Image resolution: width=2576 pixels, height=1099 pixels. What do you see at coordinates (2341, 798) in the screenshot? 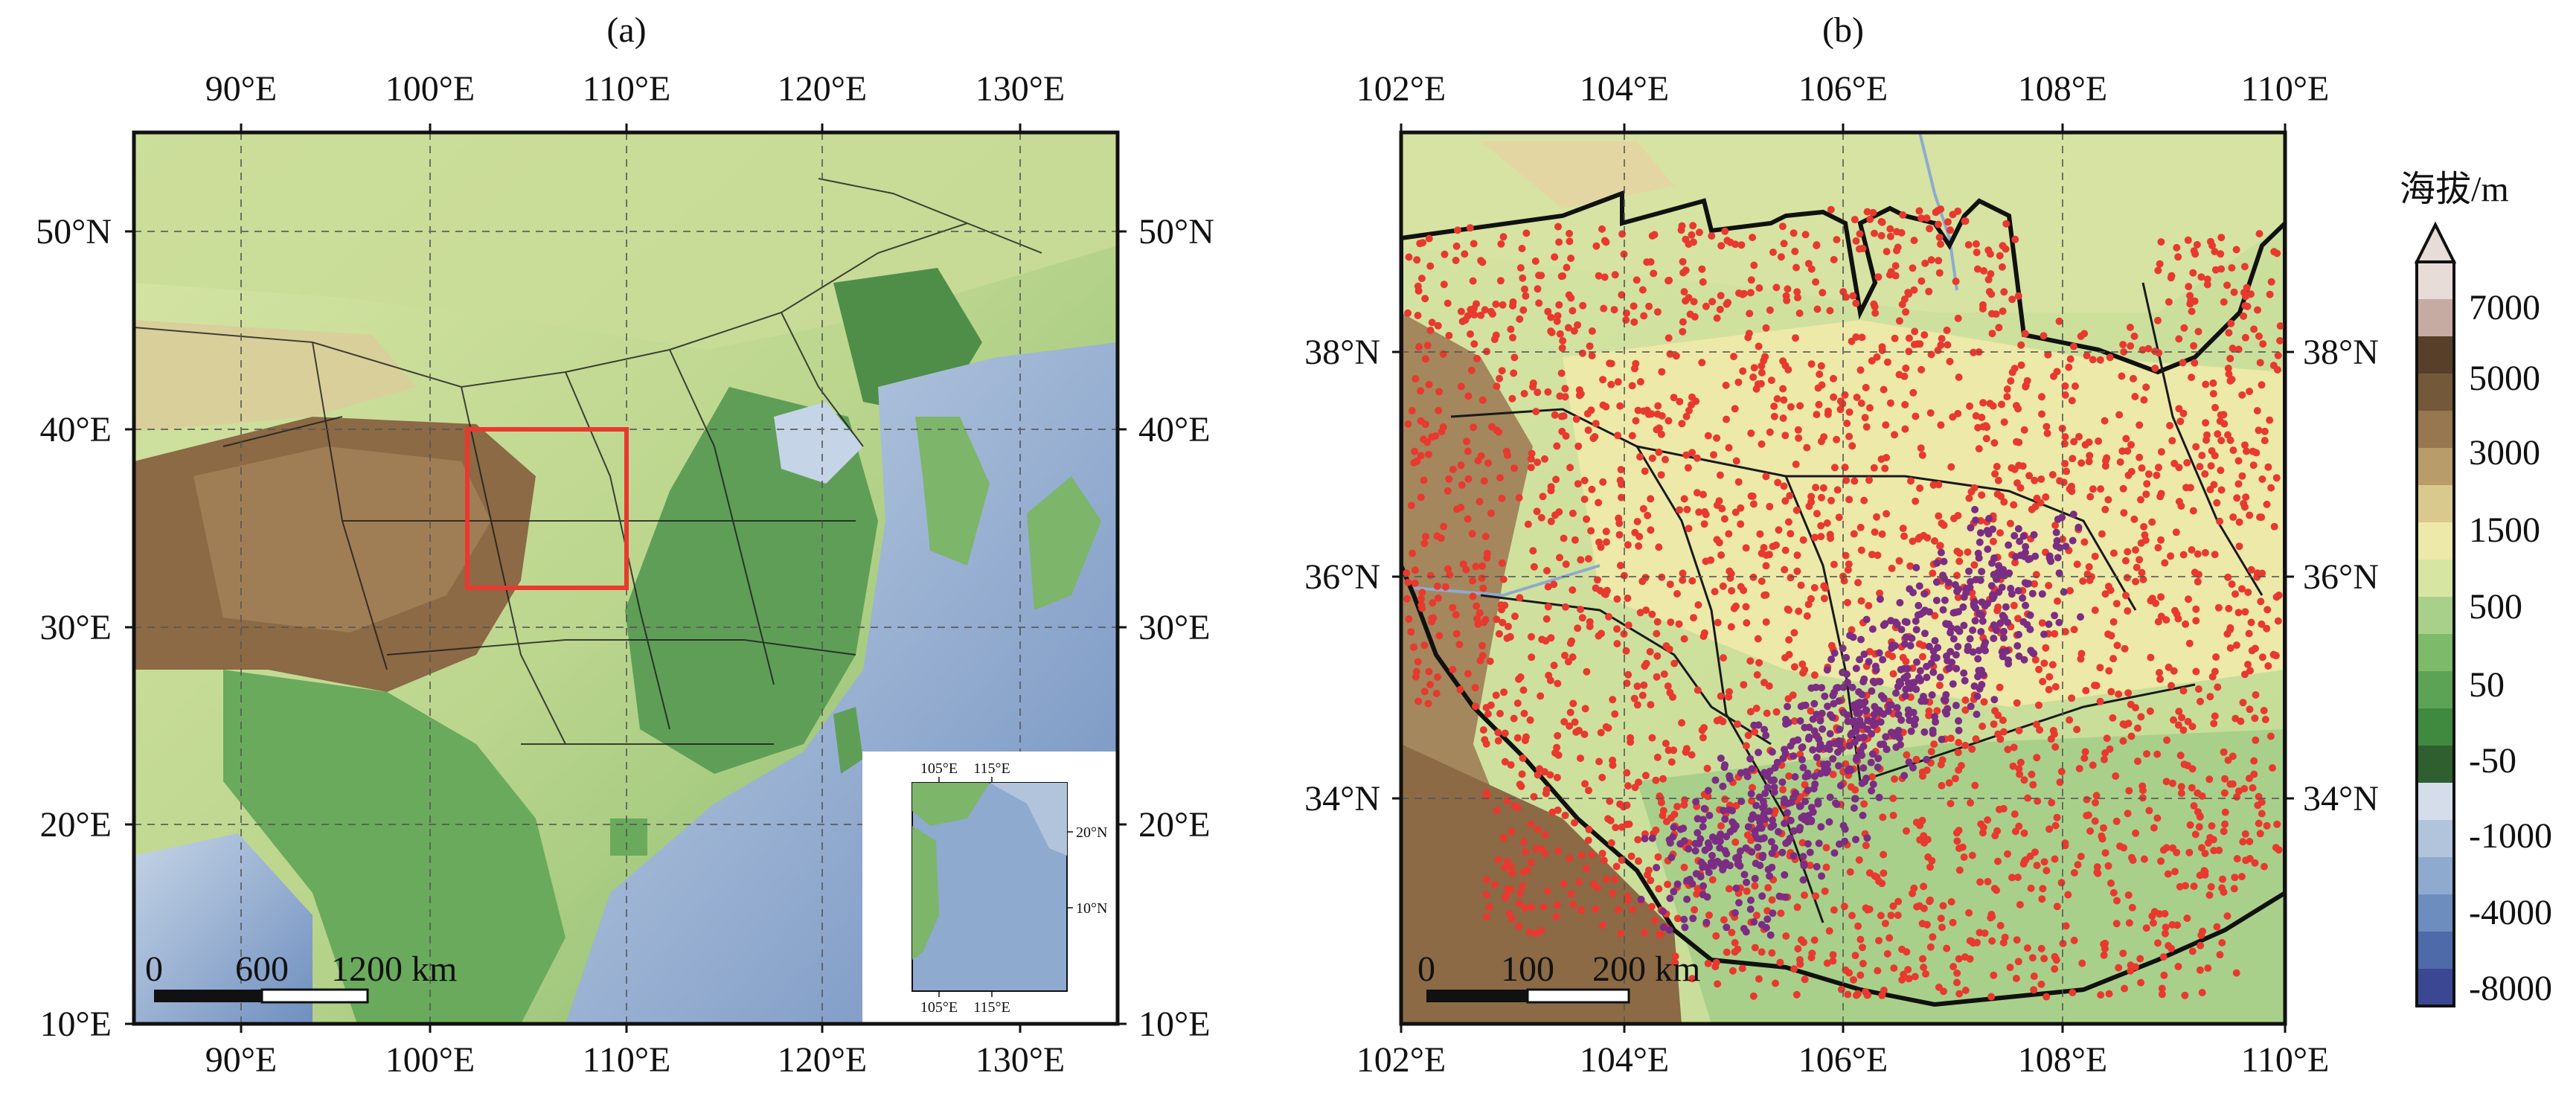
I see `panel-b-right-tick: 34°N` at bounding box center [2341, 798].